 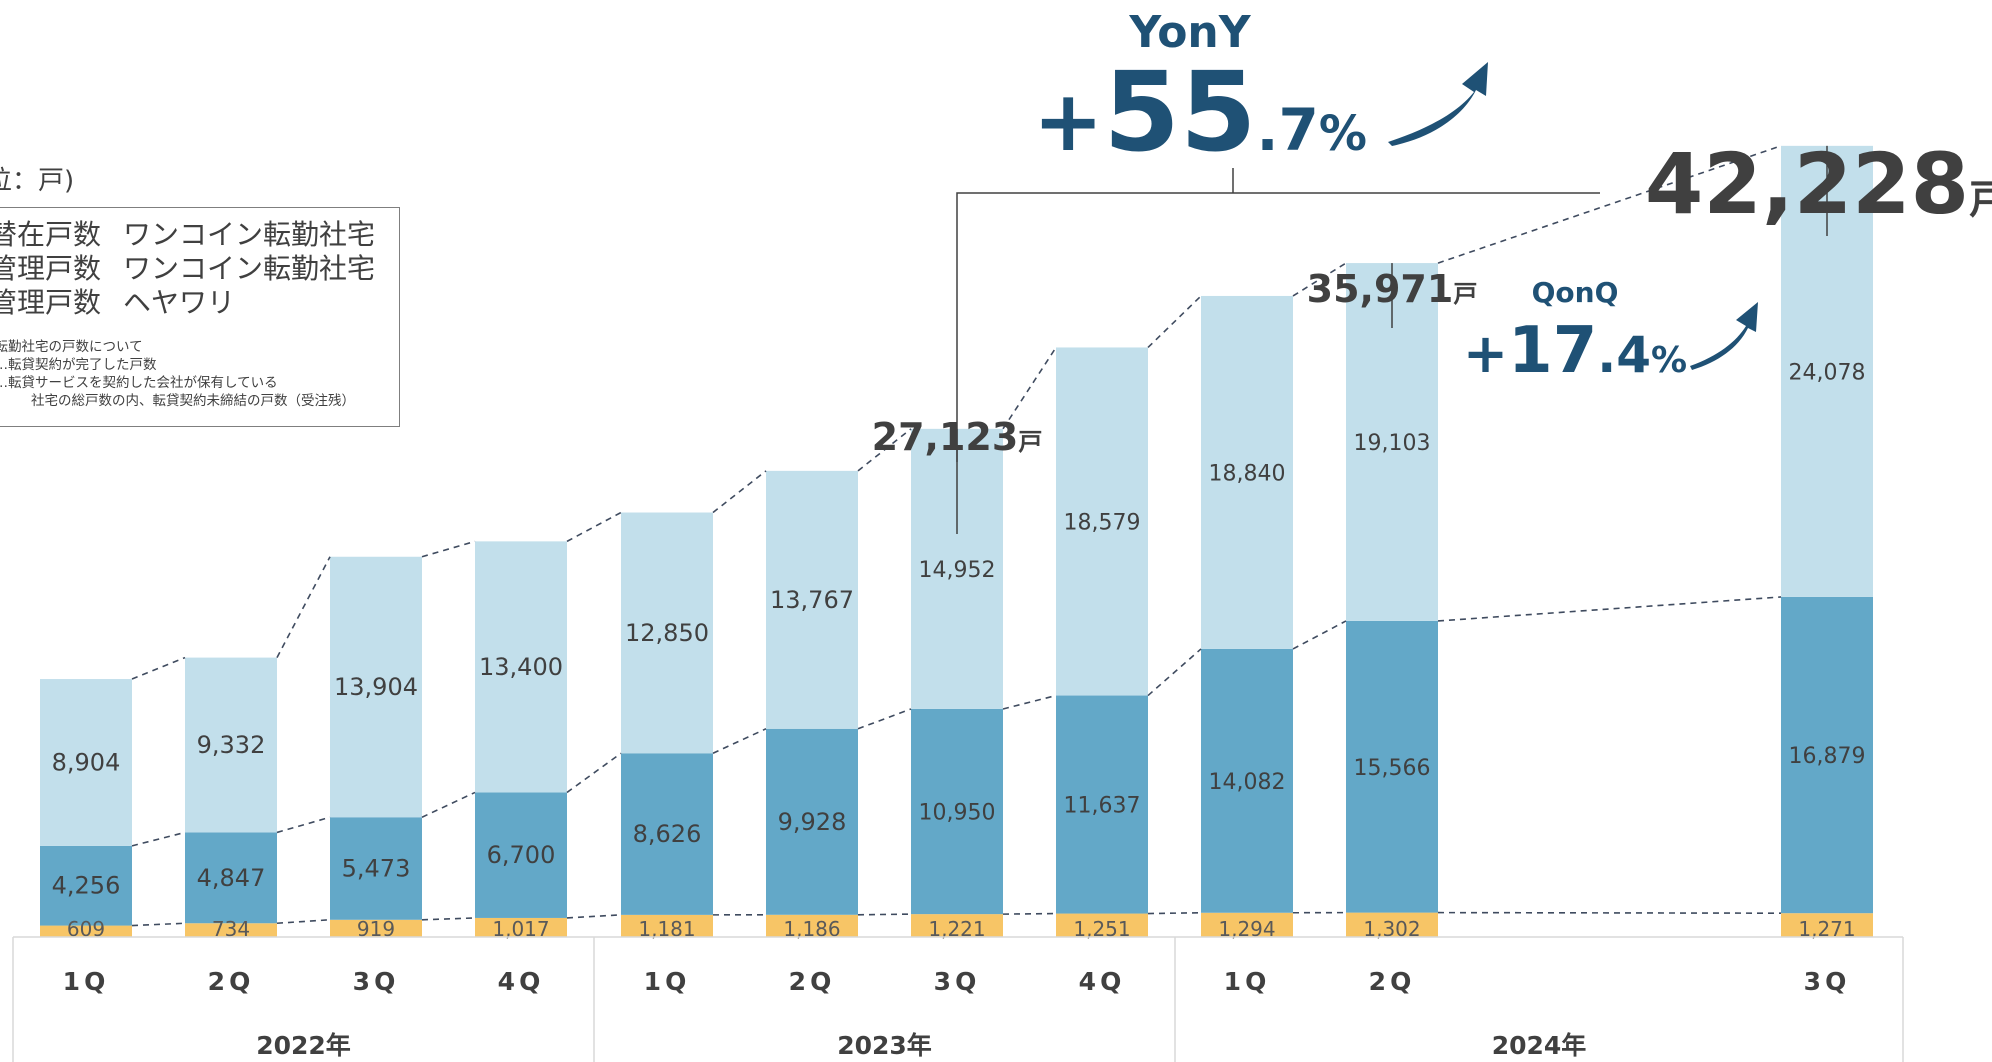 I want to click on legend-note: 数…転貸契約が完了した戸数, so click(x=78, y=365).